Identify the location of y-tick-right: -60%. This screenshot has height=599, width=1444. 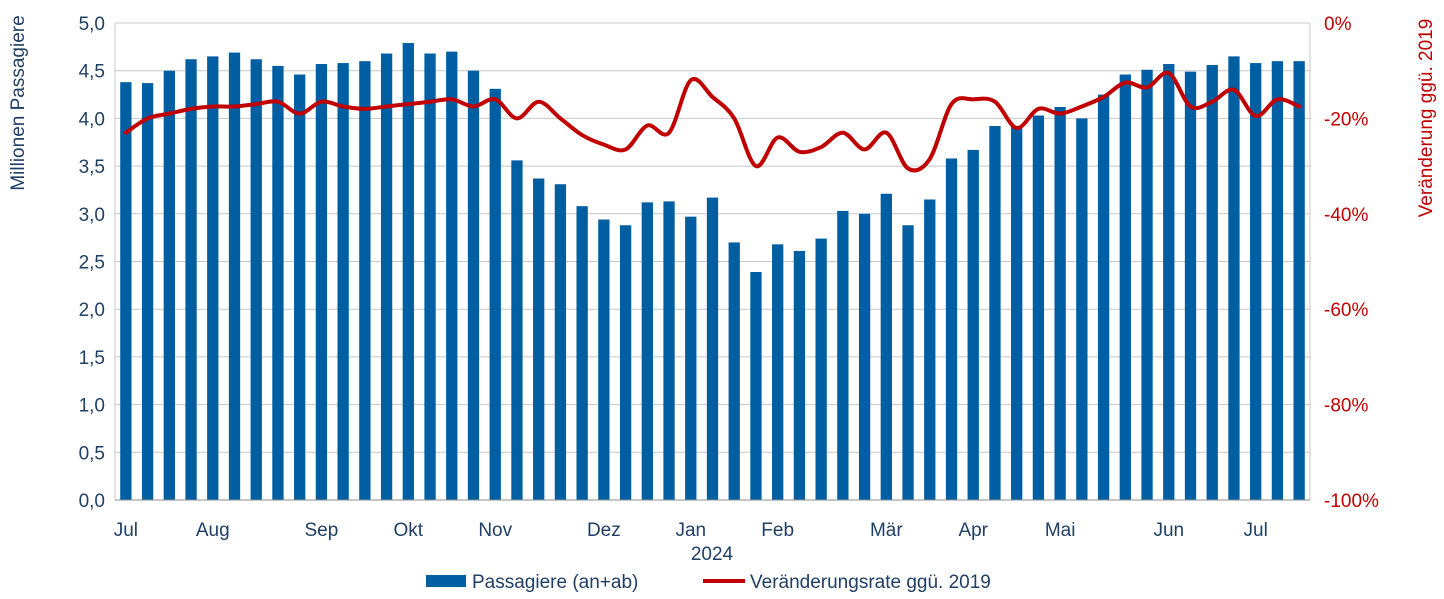
(1346, 310).